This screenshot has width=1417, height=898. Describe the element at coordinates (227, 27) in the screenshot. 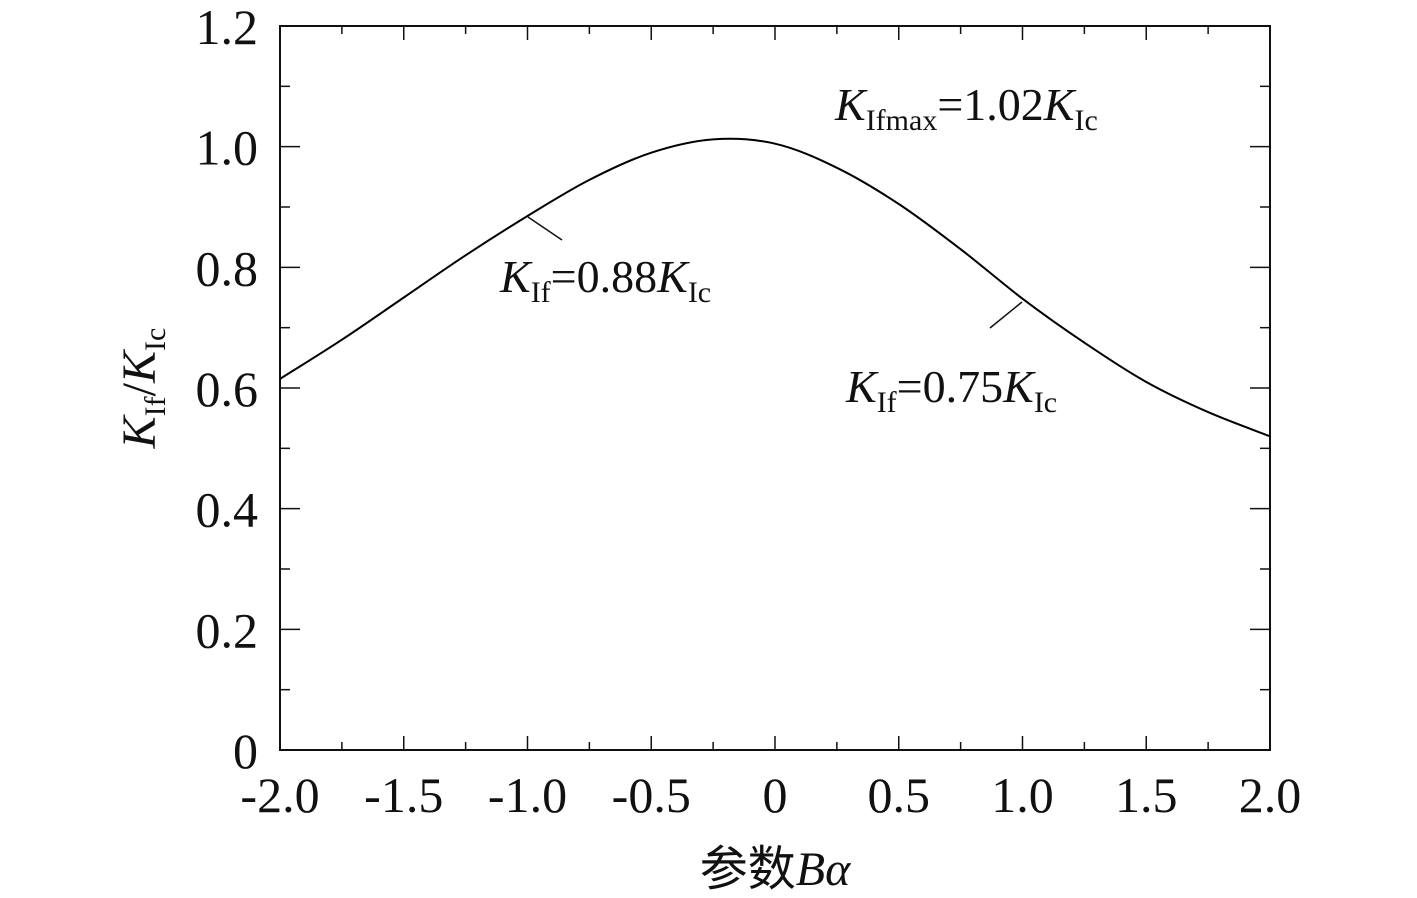

I see `y-tick-label: 1.2` at that location.